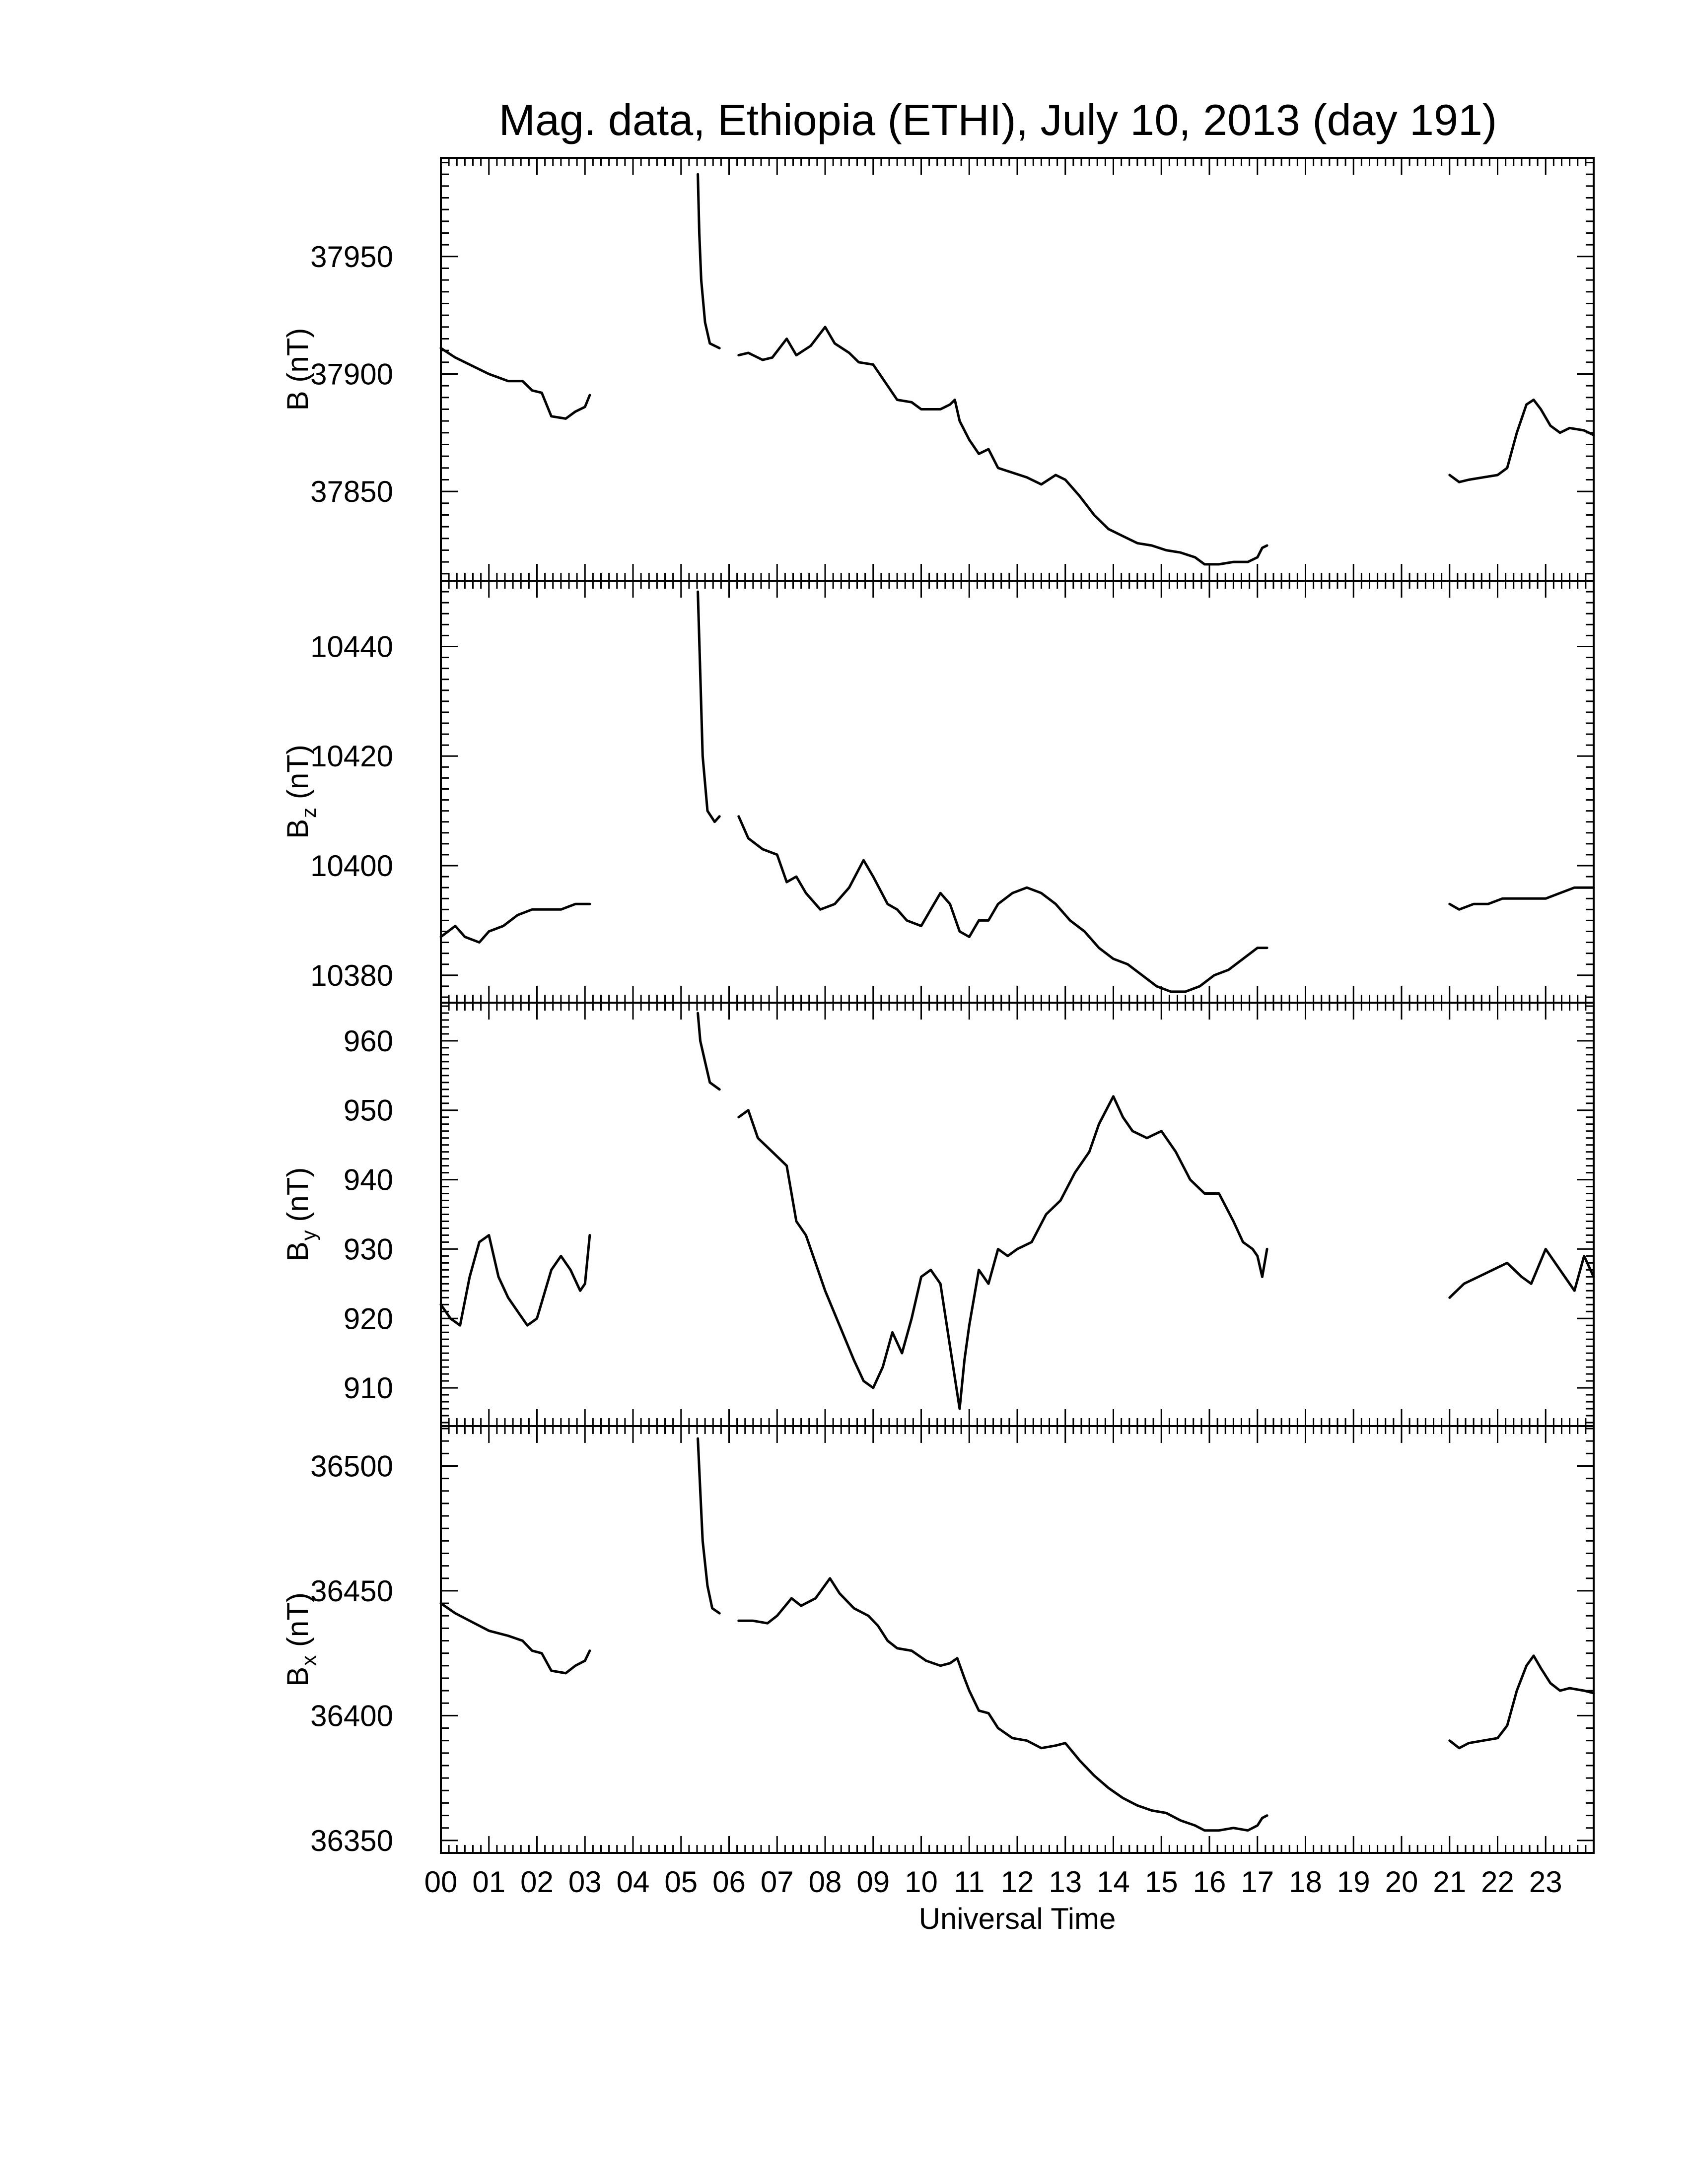 The height and width of the screenshot is (2184, 1688). I want to click on y-axis-label-subscript: y, so click(308, 1235).